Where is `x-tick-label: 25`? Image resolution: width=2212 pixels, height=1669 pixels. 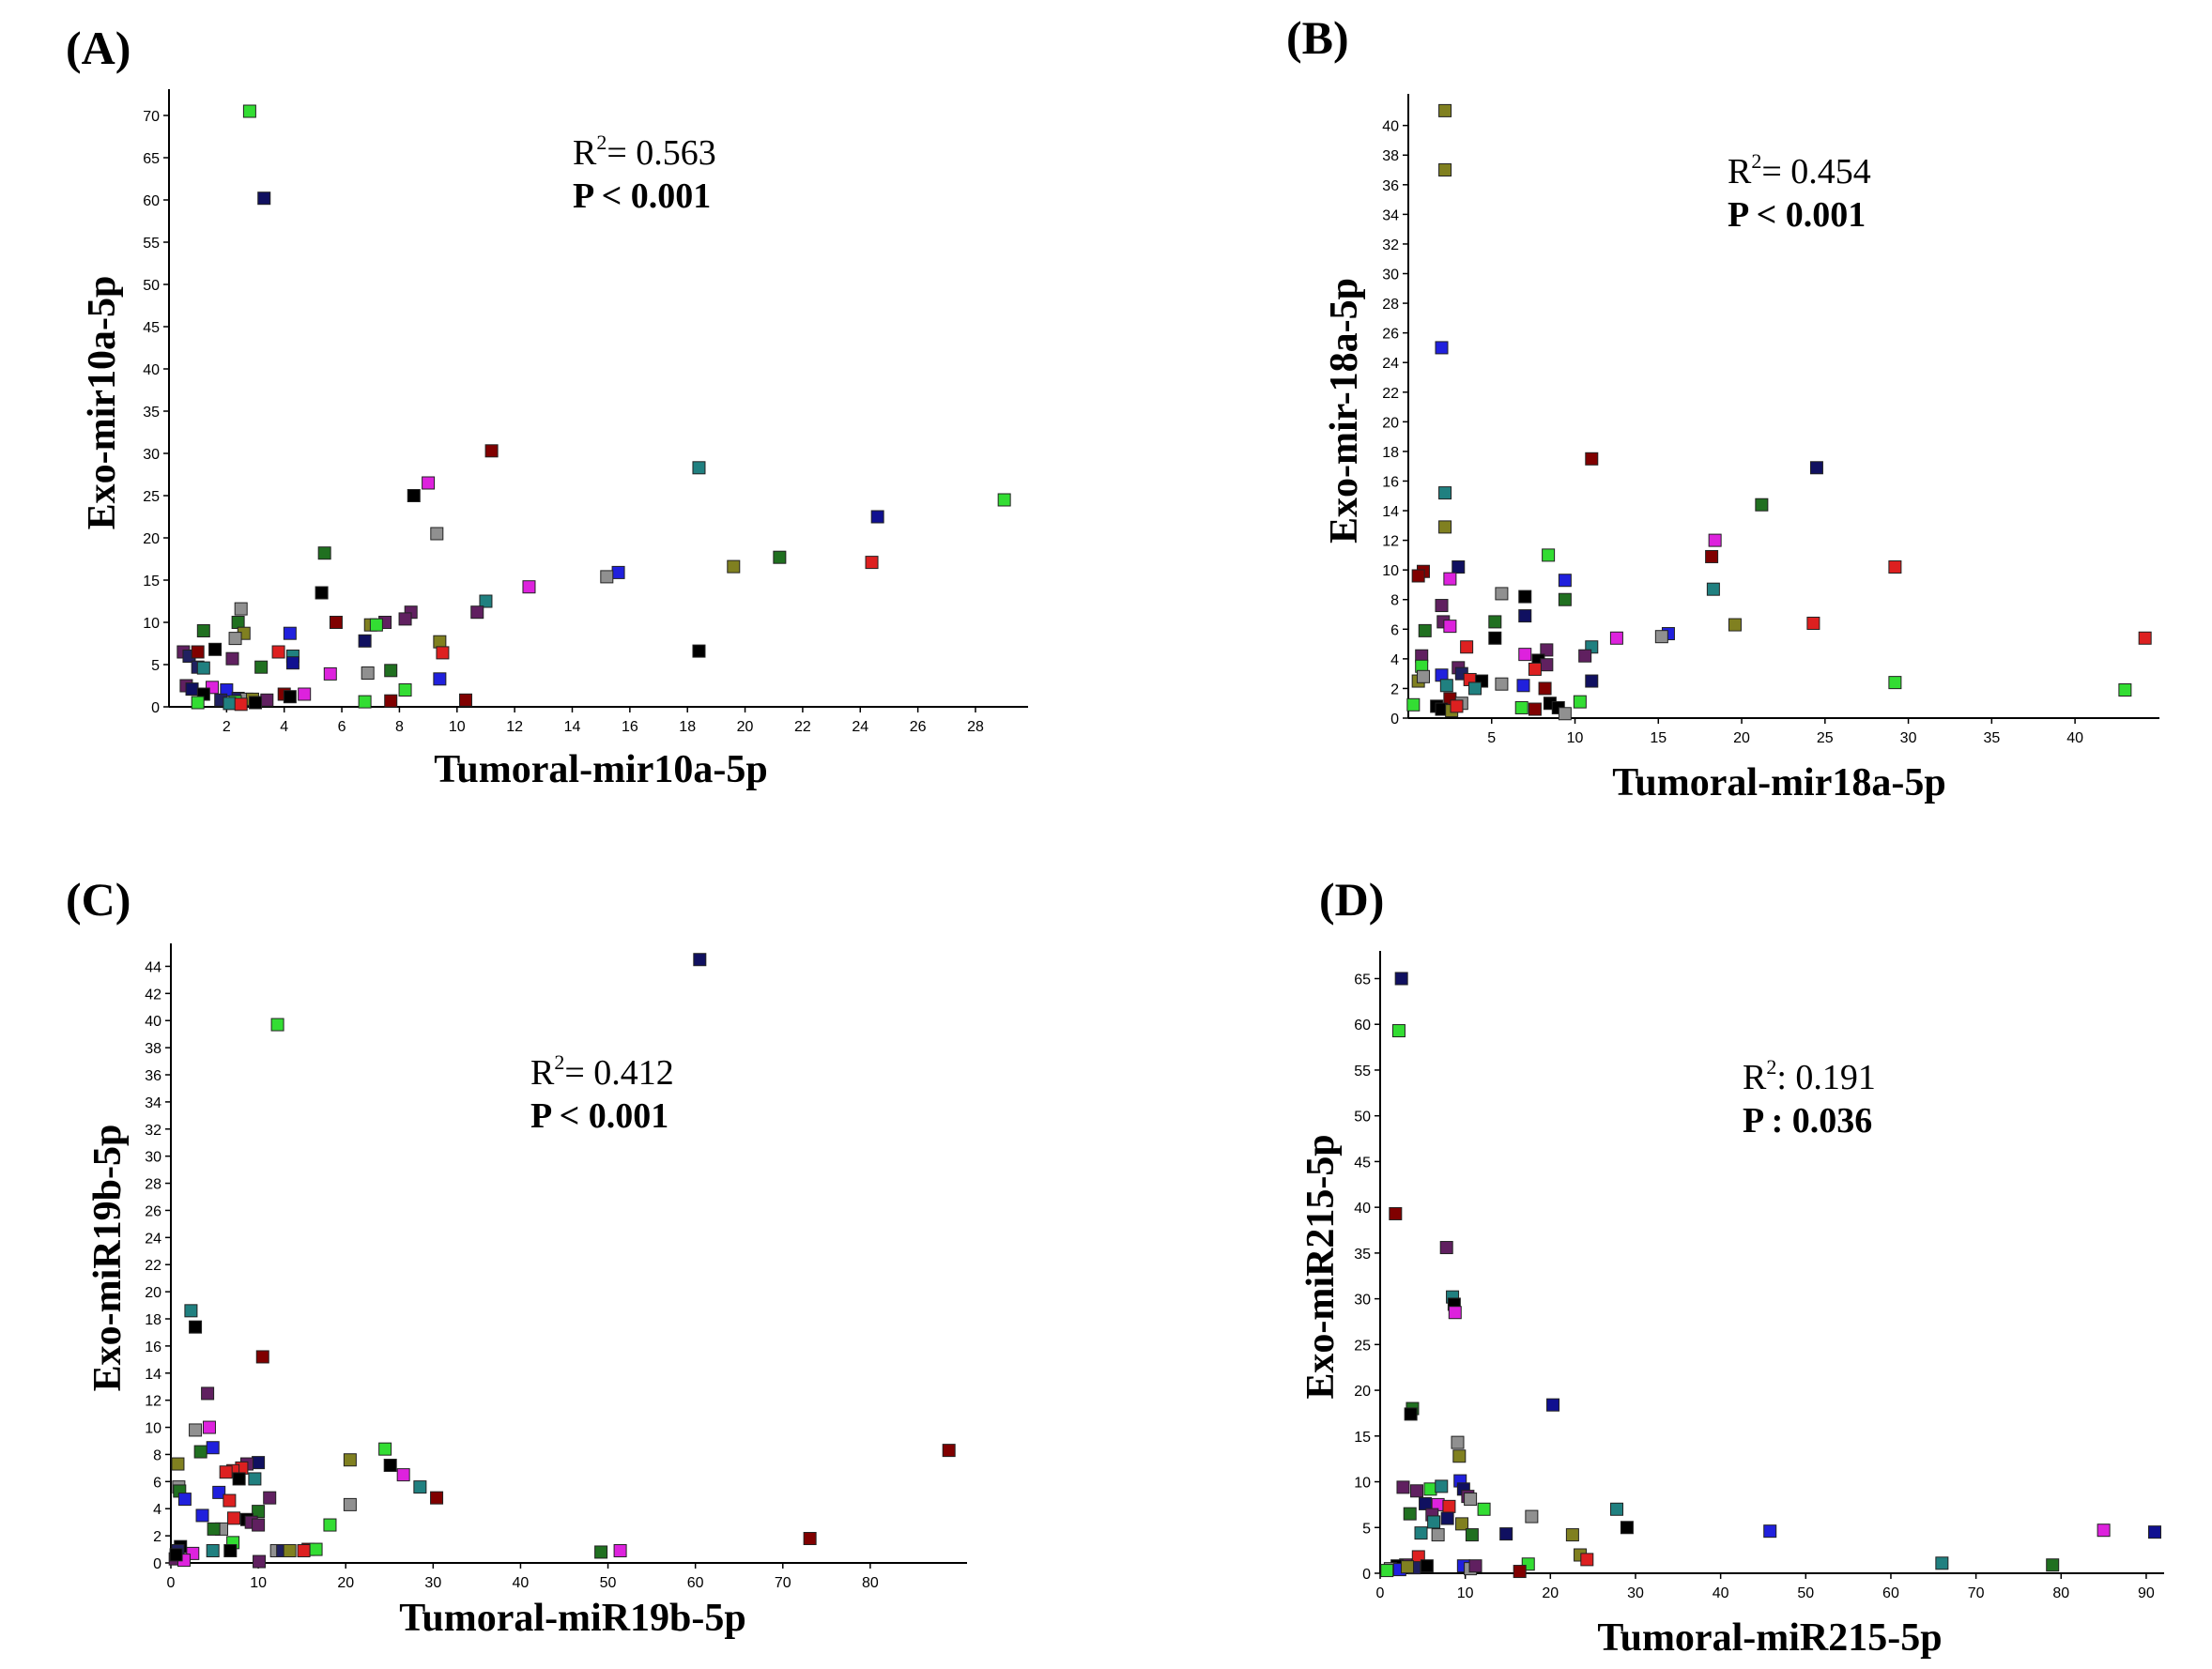
x-tick-label: 25 is located at coordinates (1825, 738).